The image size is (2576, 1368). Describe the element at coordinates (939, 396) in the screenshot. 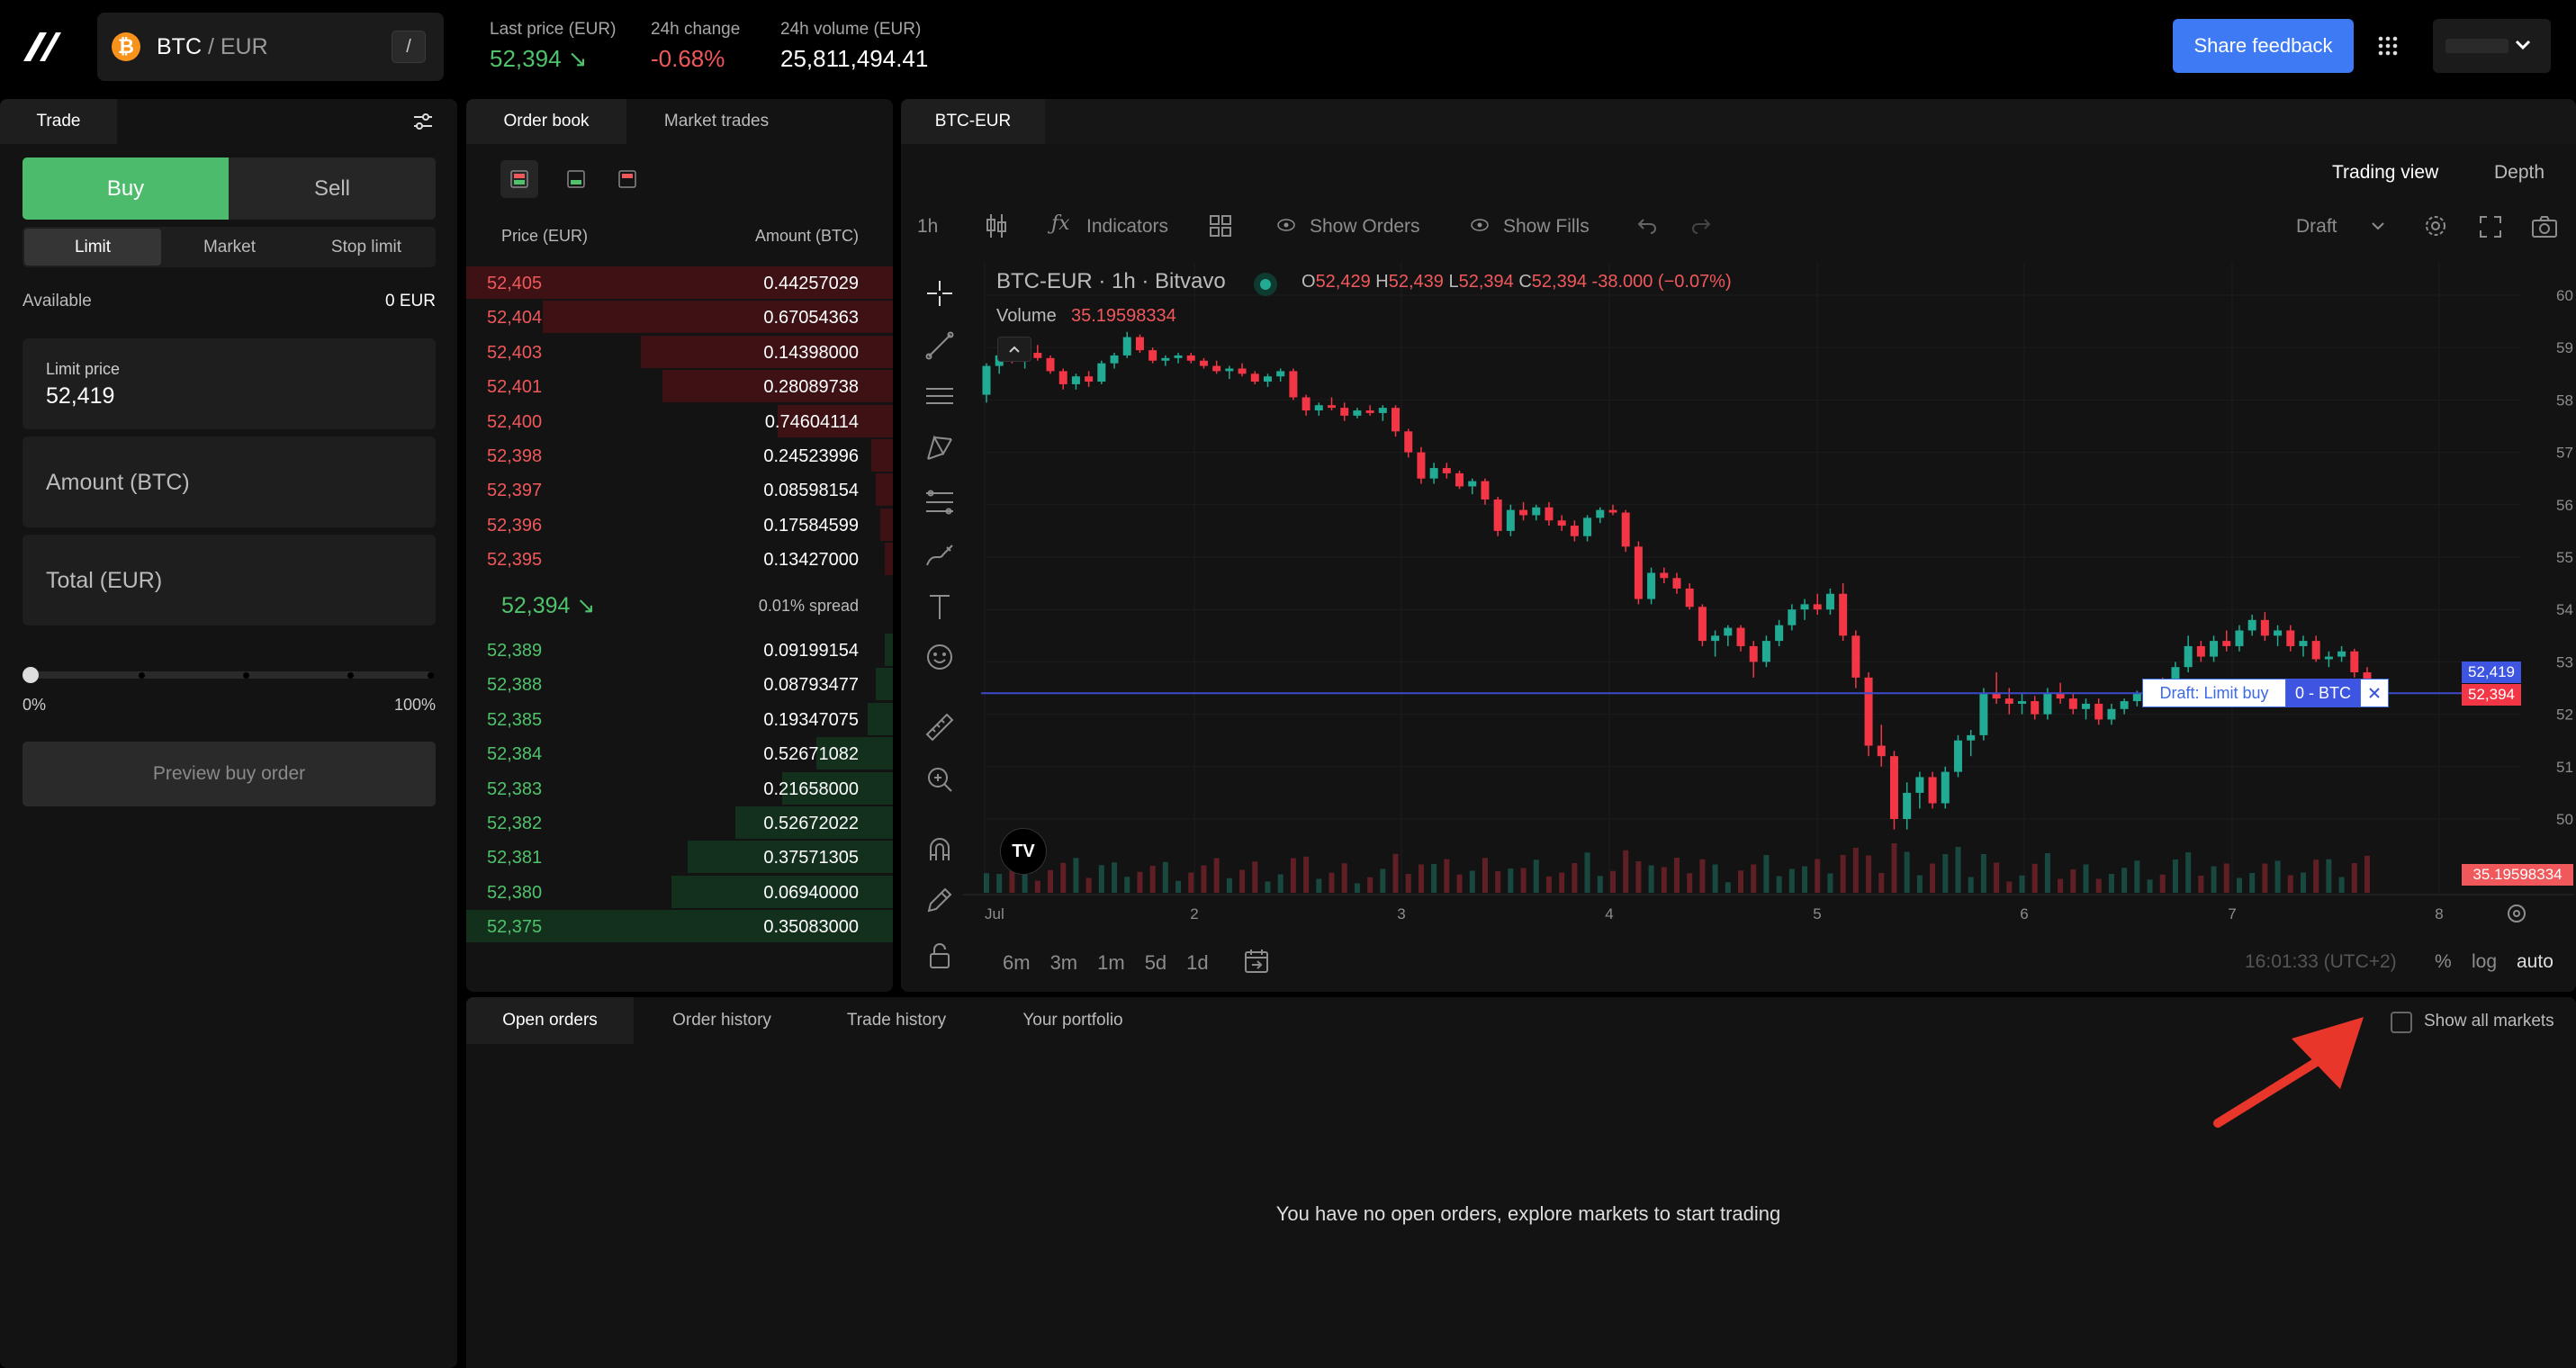

I see `horizontal-lines-icon` at that location.